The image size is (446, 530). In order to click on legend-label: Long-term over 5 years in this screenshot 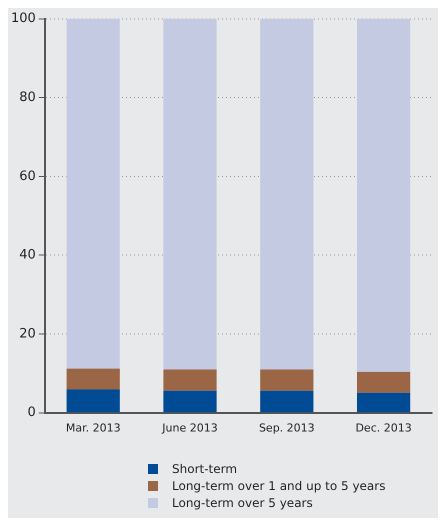, I will do `click(242, 503)`.